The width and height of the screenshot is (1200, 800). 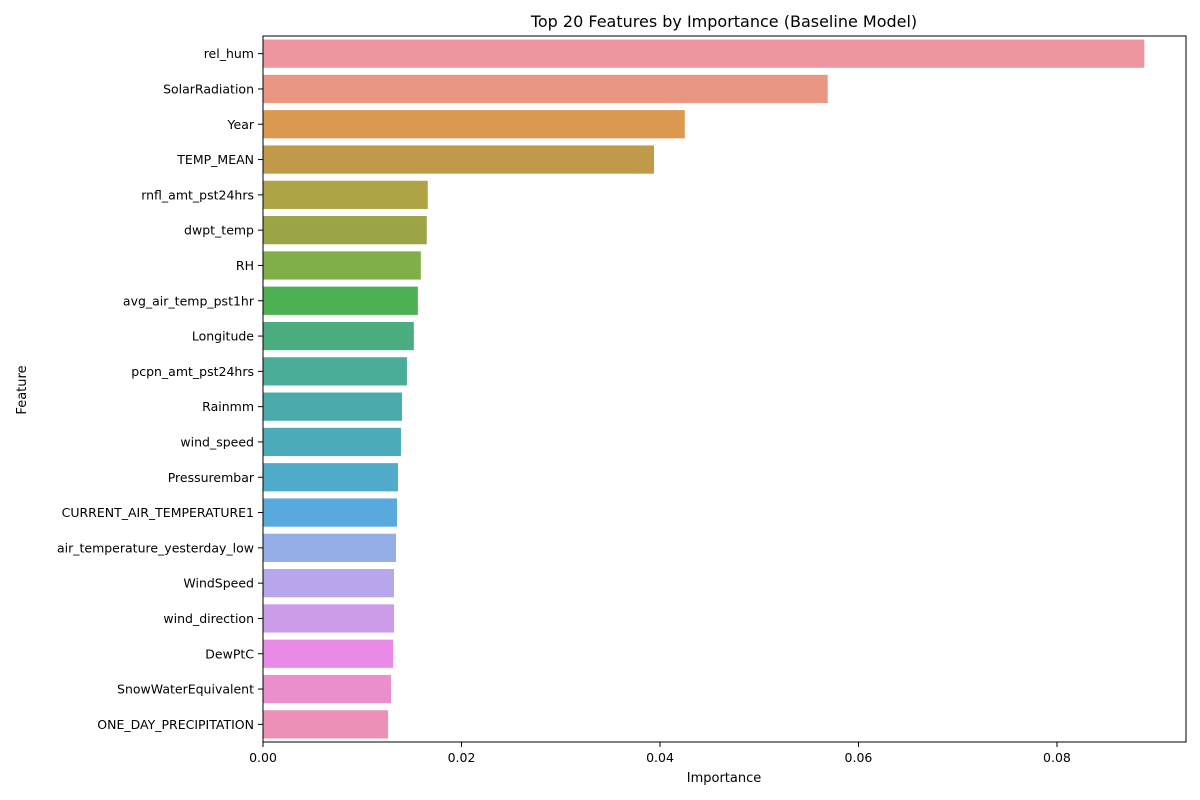 I want to click on y-tick-label: rel_hum, so click(x=229, y=53).